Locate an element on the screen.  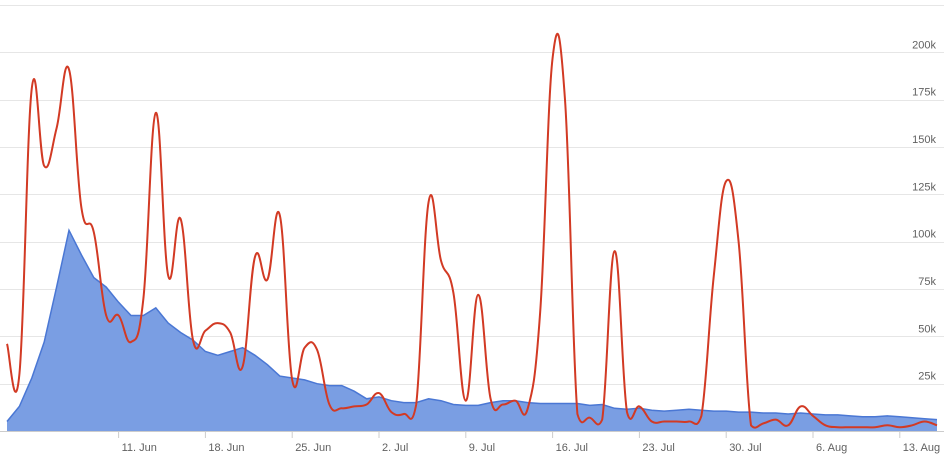
x-tick-label: 13. Aug is located at coordinates (921, 448).